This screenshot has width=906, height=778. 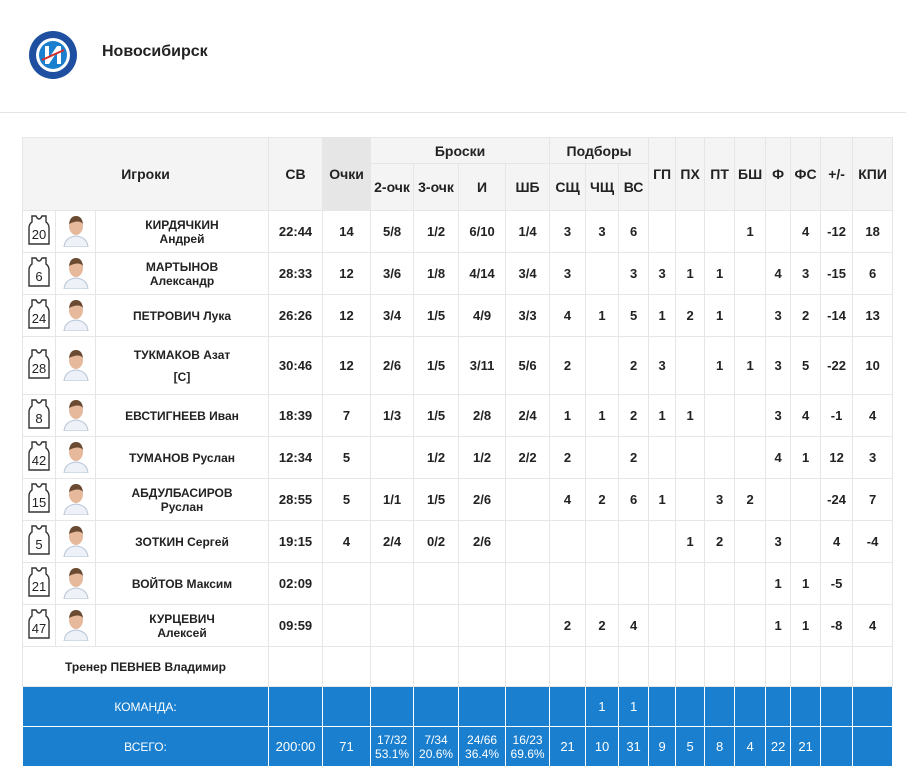 I want to click on stat-cell: 1/4, so click(x=528, y=231).